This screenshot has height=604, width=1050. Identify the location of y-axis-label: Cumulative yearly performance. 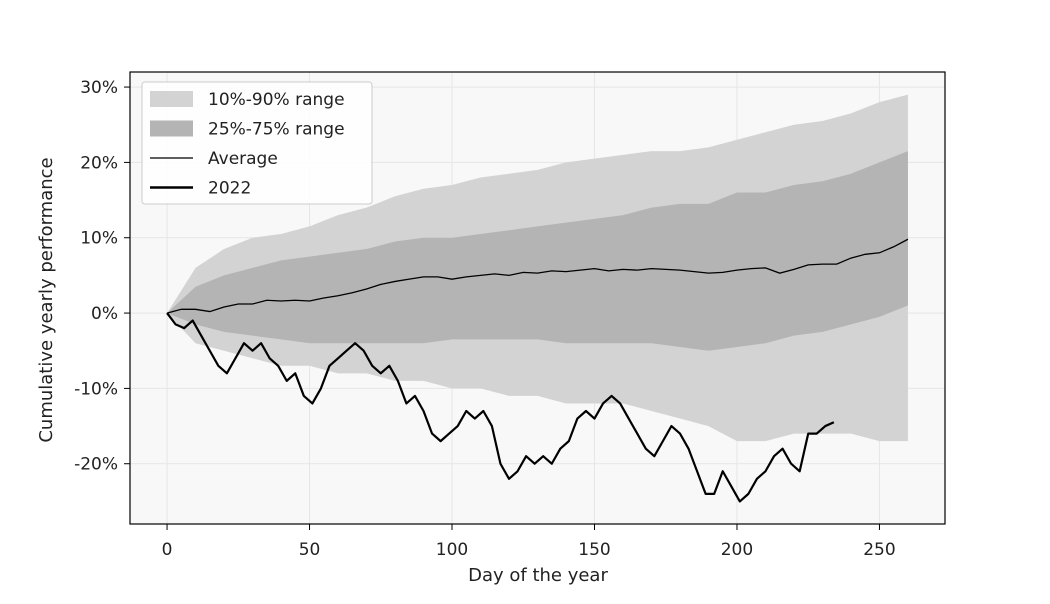
(46, 299).